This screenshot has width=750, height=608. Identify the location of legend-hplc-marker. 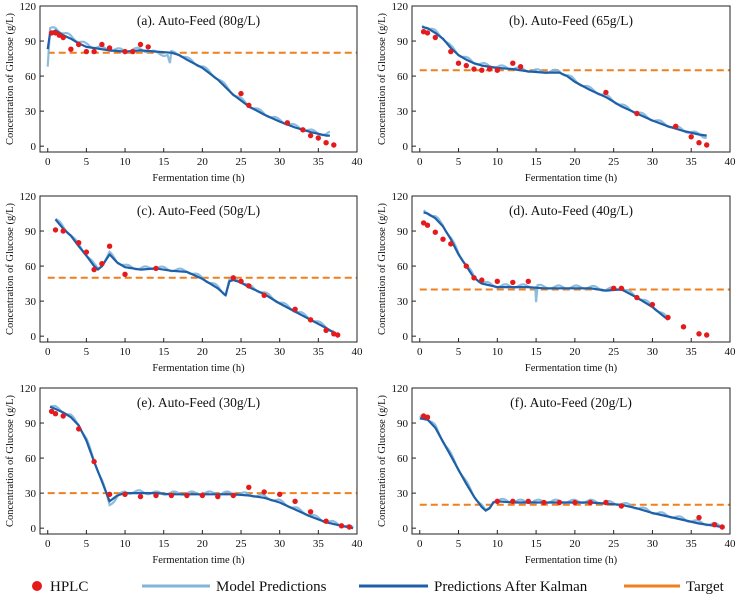
(37, 586).